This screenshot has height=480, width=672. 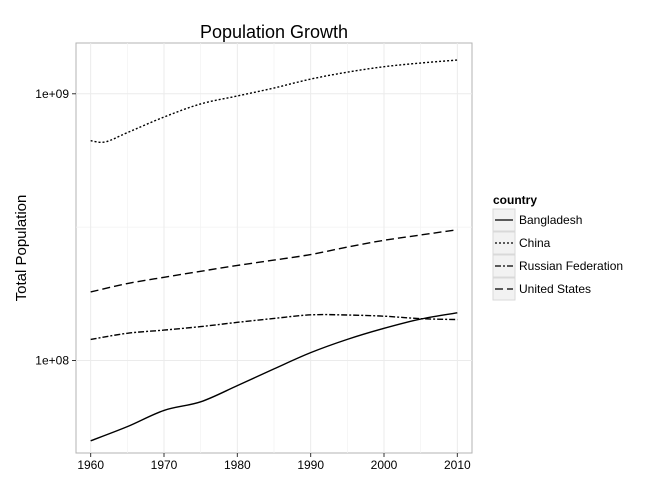 What do you see at coordinates (555, 289) in the screenshot?
I see `legend-label: United States` at bounding box center [555, 289].